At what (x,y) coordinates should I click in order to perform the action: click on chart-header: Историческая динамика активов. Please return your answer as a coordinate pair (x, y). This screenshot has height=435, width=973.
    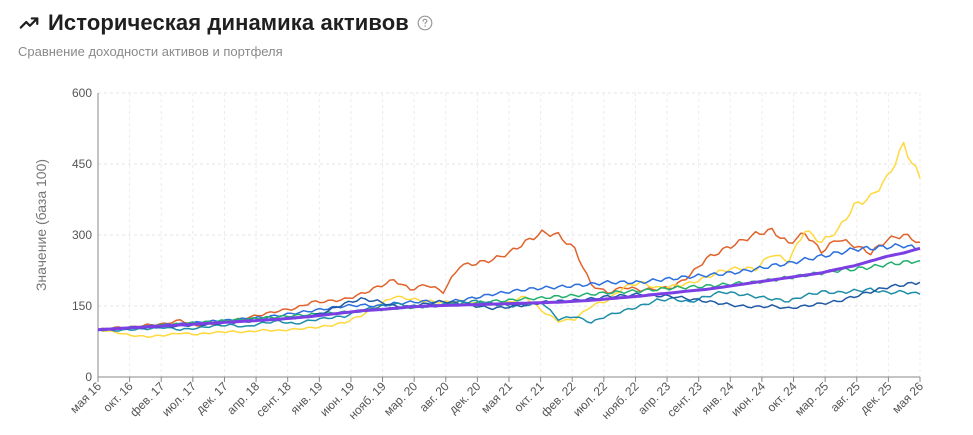
    Looking at the image, I should click on (225, 23).